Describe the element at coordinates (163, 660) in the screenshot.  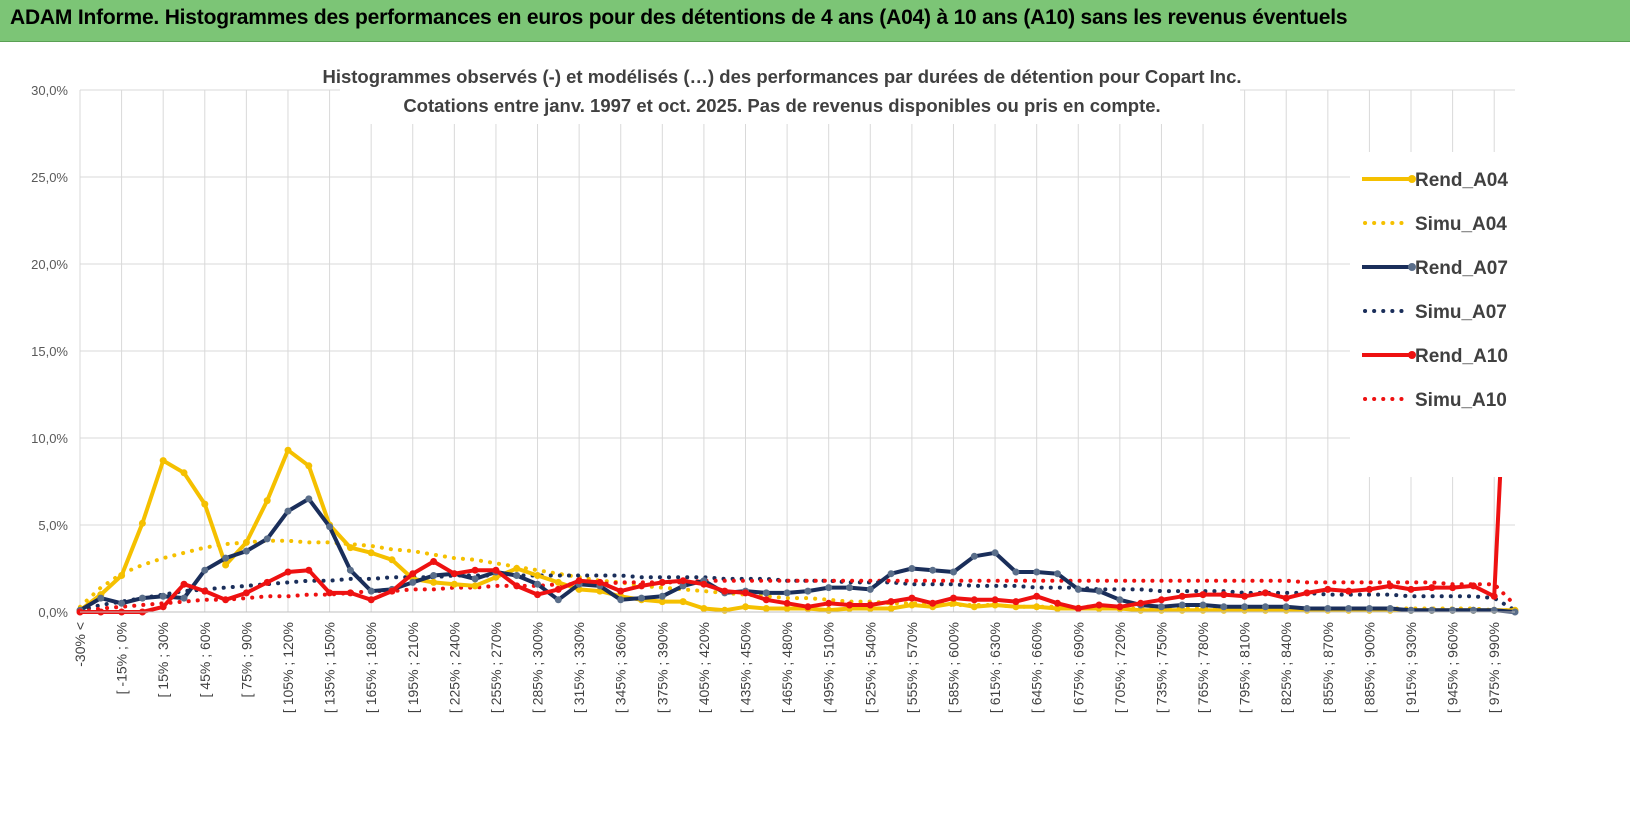
I see `x-tick-label: [ 15% ; 30%` at that location.